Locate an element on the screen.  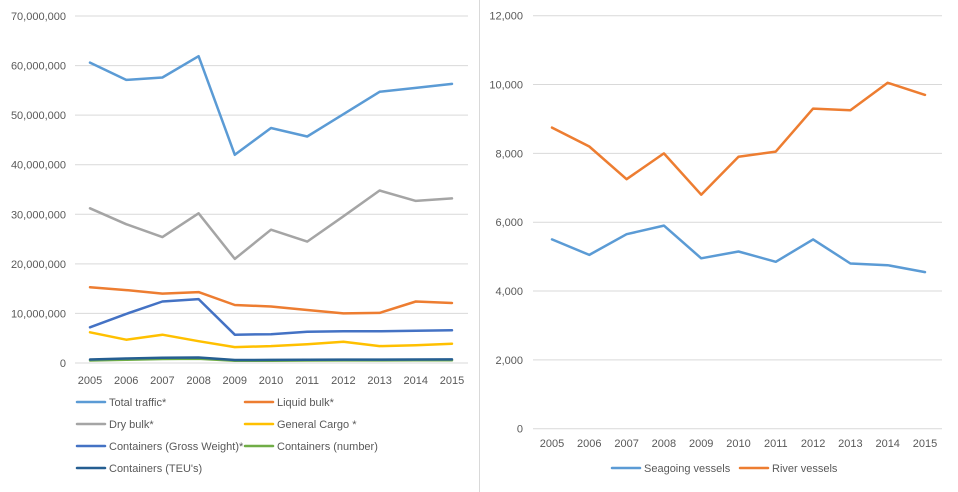
legend-label: River vessels is located at coordinates (805, 469).